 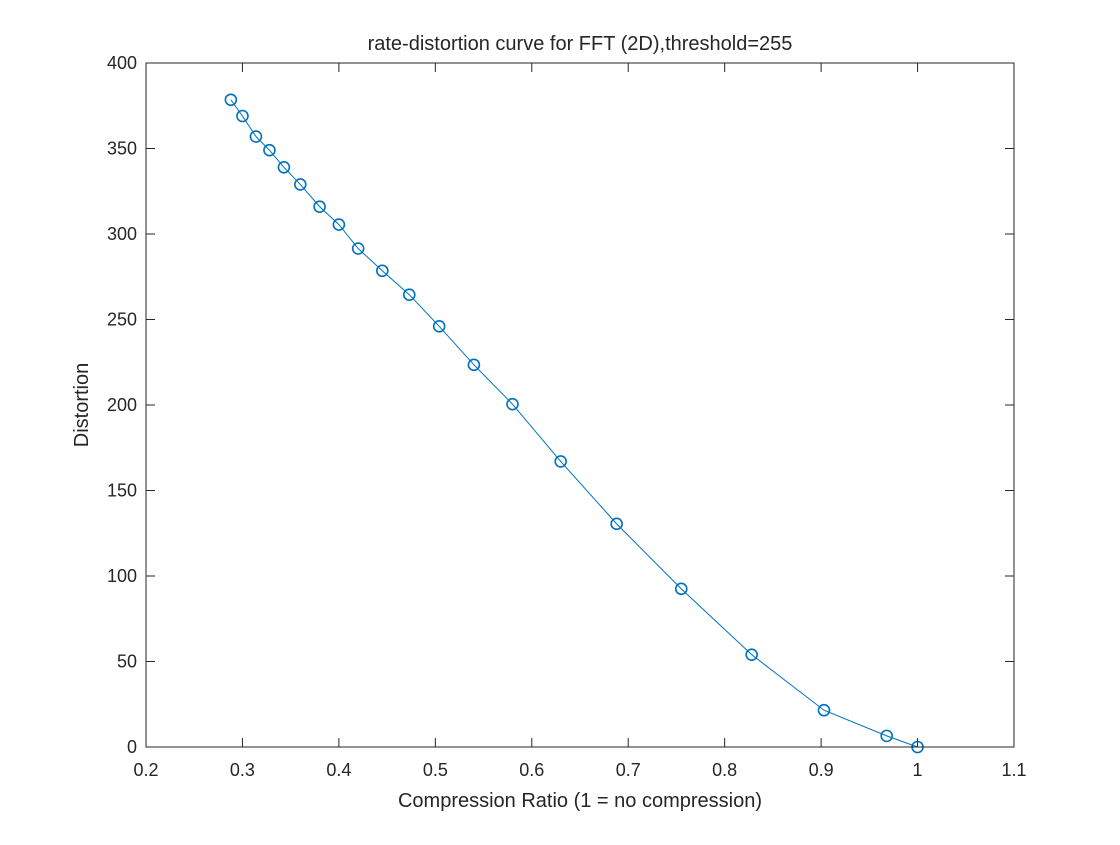 I want to click on y-tick-label: 300, so click(x=122, y=234).